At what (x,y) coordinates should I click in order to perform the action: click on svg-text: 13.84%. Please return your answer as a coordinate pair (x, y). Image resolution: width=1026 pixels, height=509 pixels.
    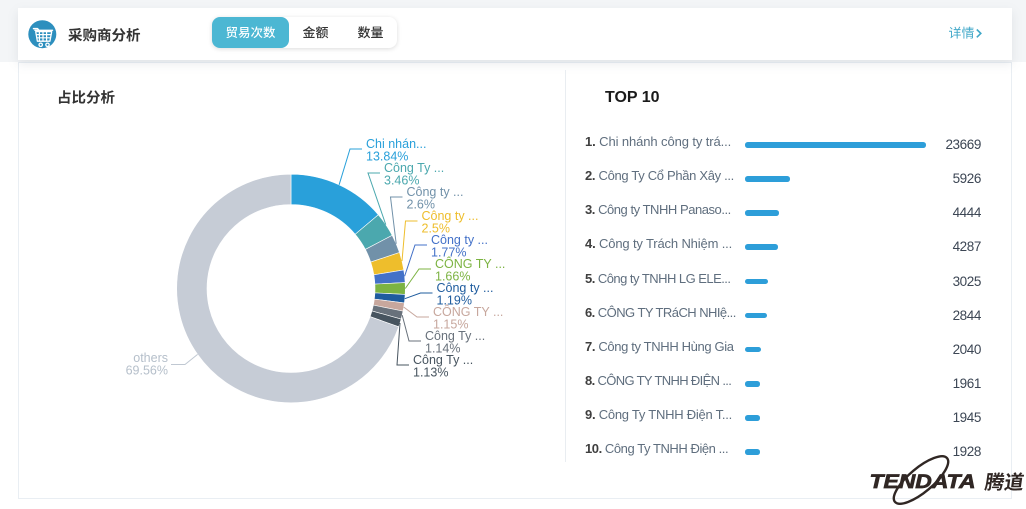
    Looking at the image, I should click on (387, 157).